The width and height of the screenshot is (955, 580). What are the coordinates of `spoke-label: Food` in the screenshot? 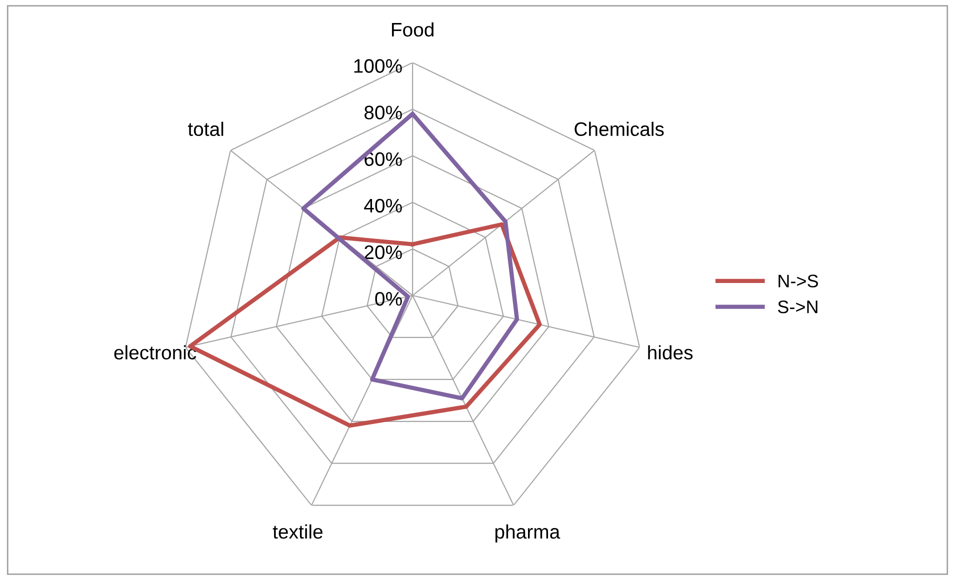 It's located at (413, 29).